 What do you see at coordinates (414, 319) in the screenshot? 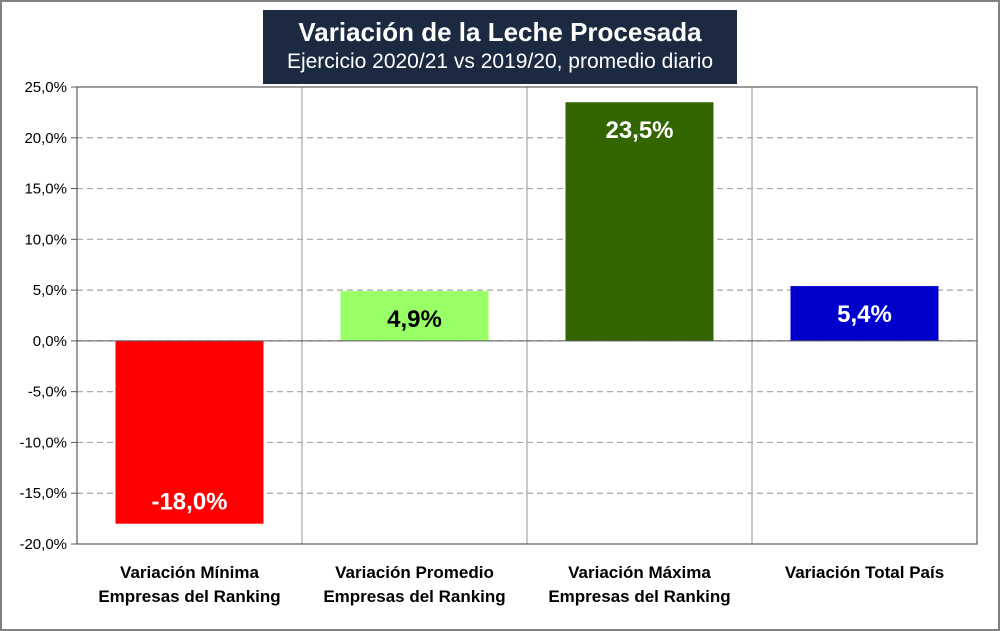
I see `data-label: 4,9%` at bounding box center [414, 319].